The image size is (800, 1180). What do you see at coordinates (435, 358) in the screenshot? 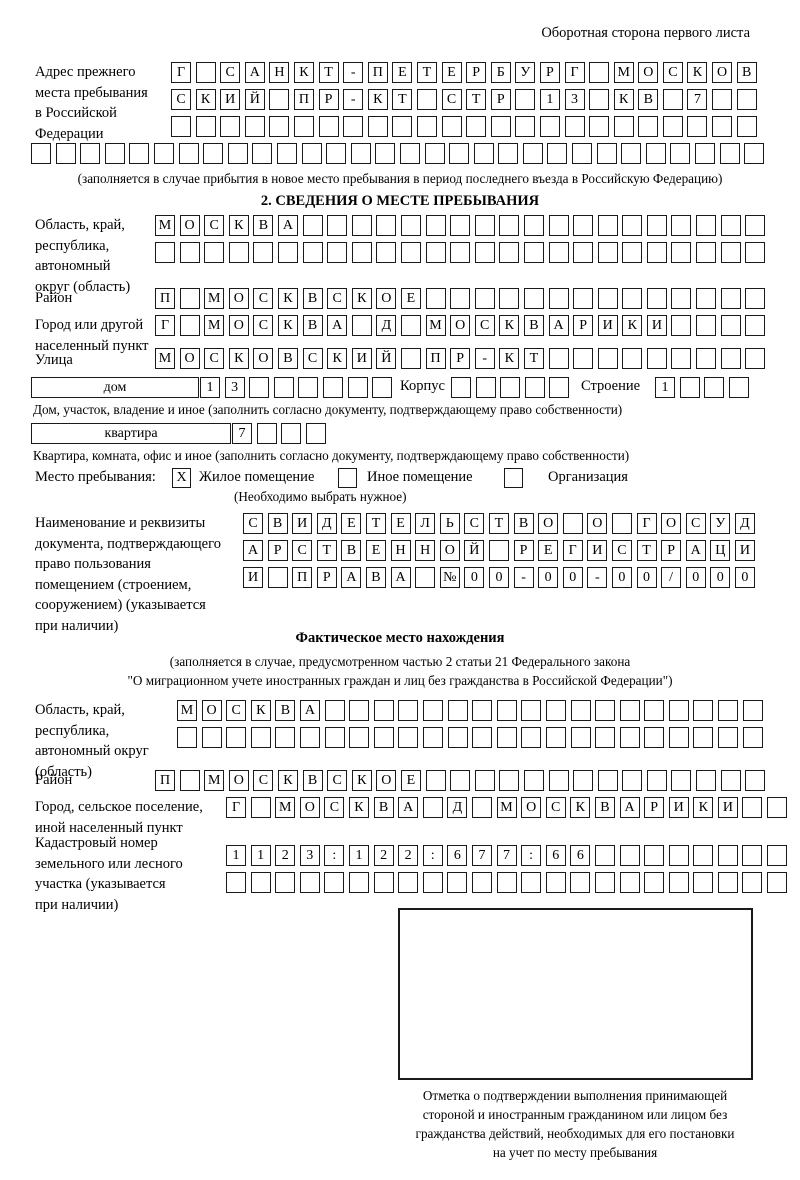
I see `section2-street-cell-12: П` at bounding box center [435, 358].